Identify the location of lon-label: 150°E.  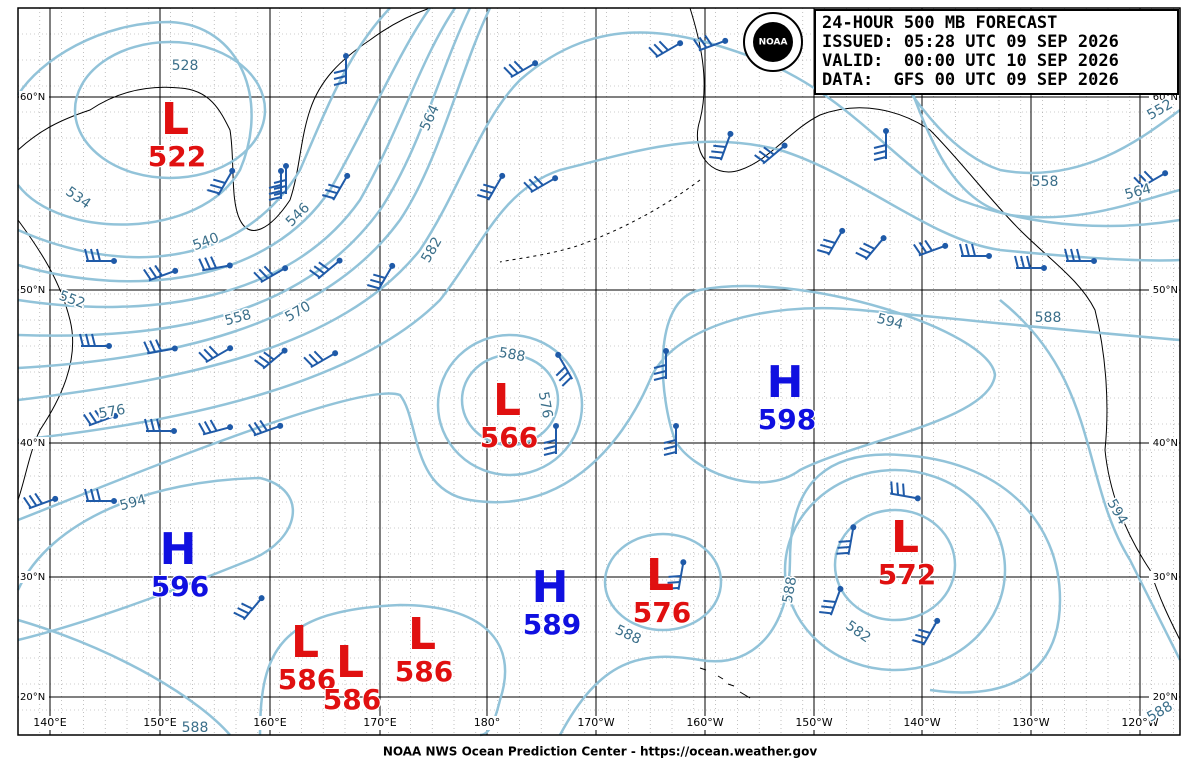
(159, 722).